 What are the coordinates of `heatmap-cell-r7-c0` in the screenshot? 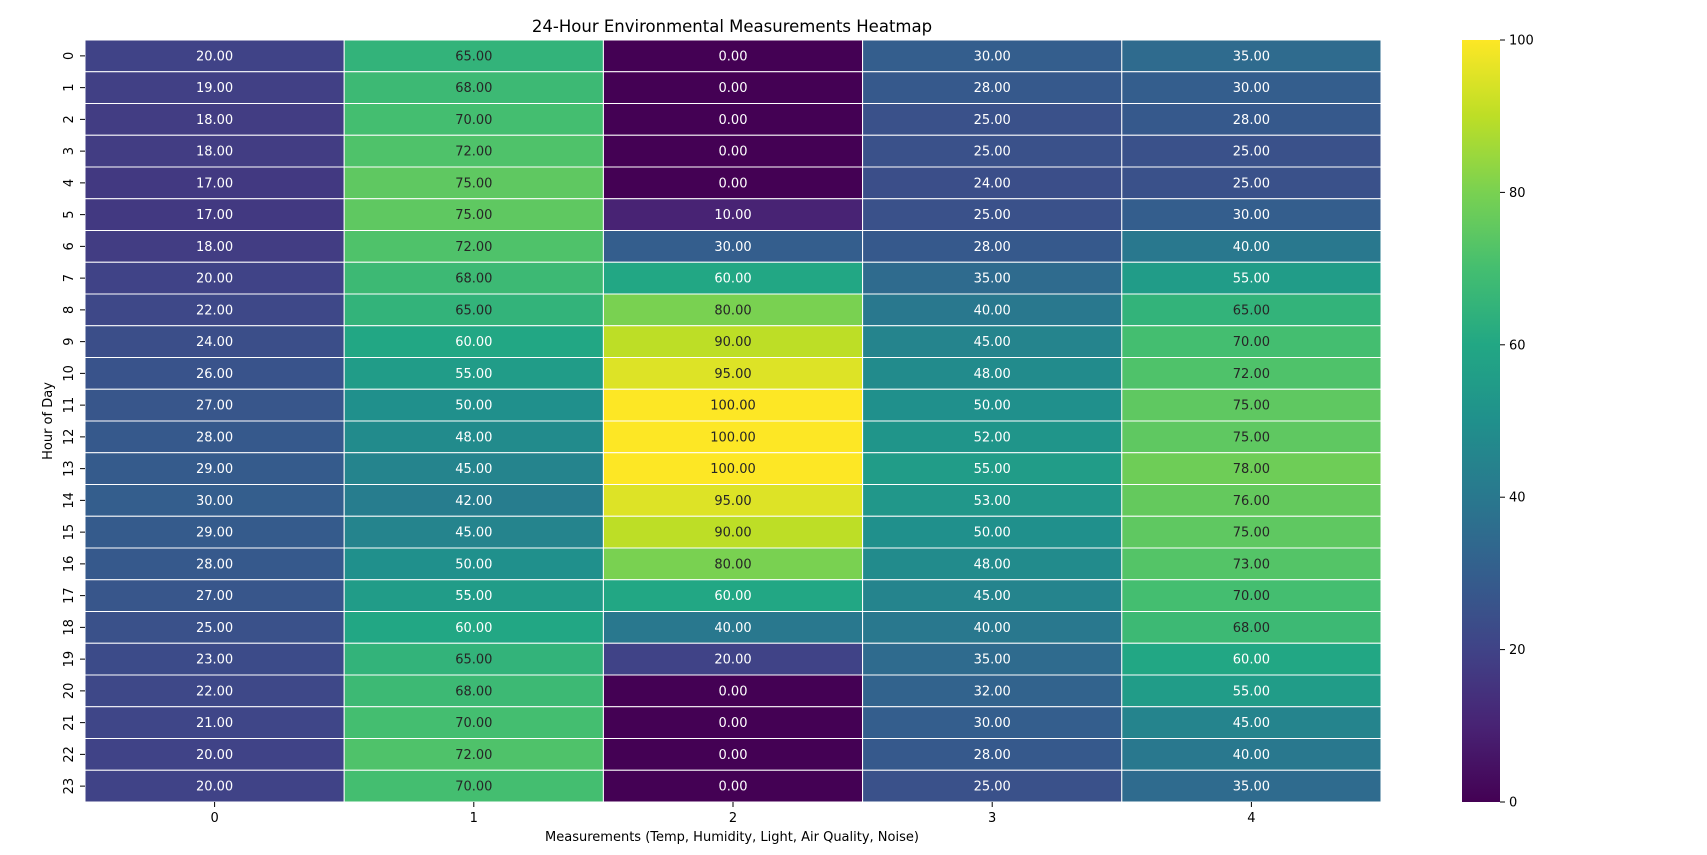 It's located at (214, 278).